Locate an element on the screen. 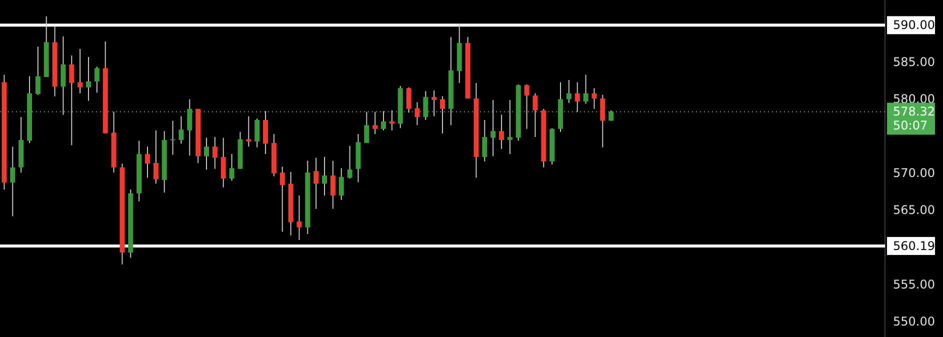 The image size is (943, 337). text: 50:07 is located at coordinates (910, 125).